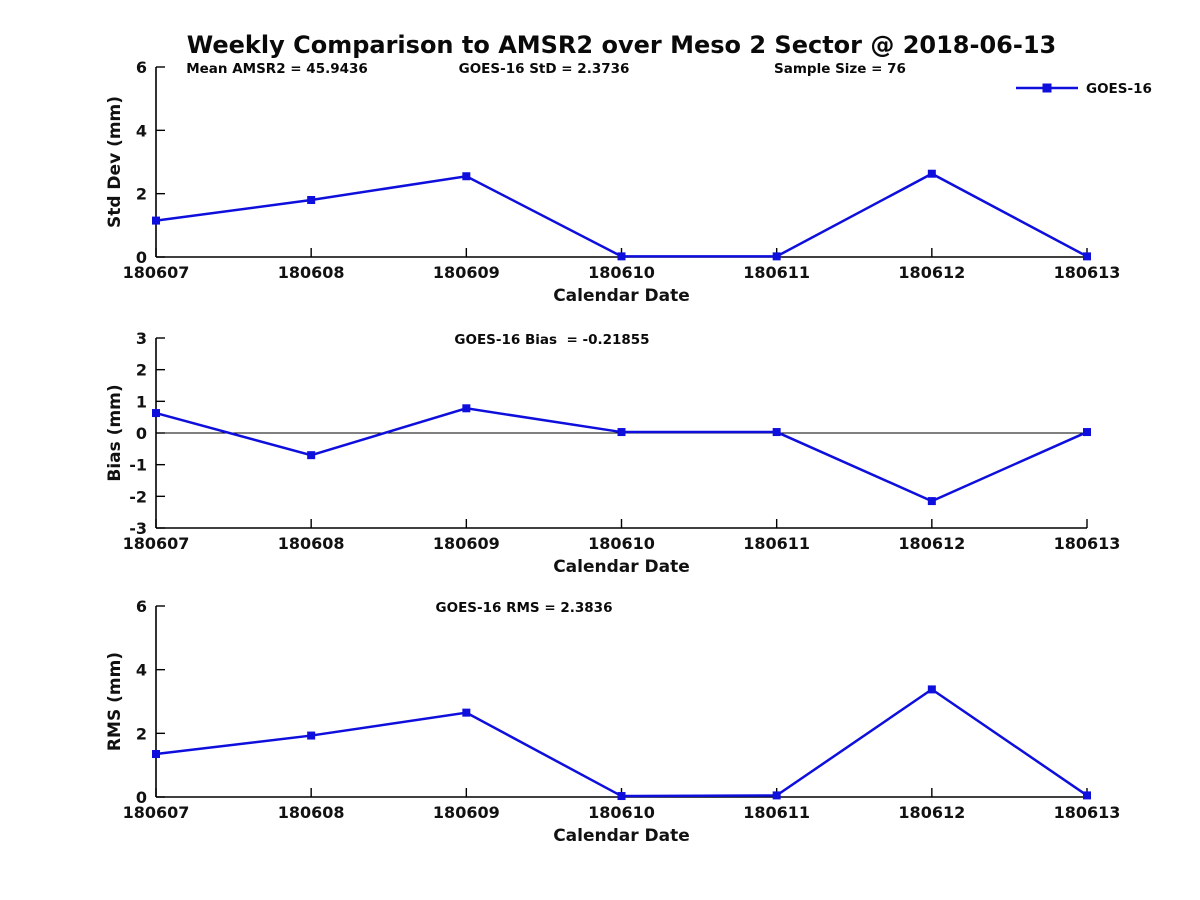 The width and height of the screenshot is (1200, 900). Describe the element at coordinates (115, 701) in the screenshot. I see `y-axis-title: RMS (mm)` at that location.